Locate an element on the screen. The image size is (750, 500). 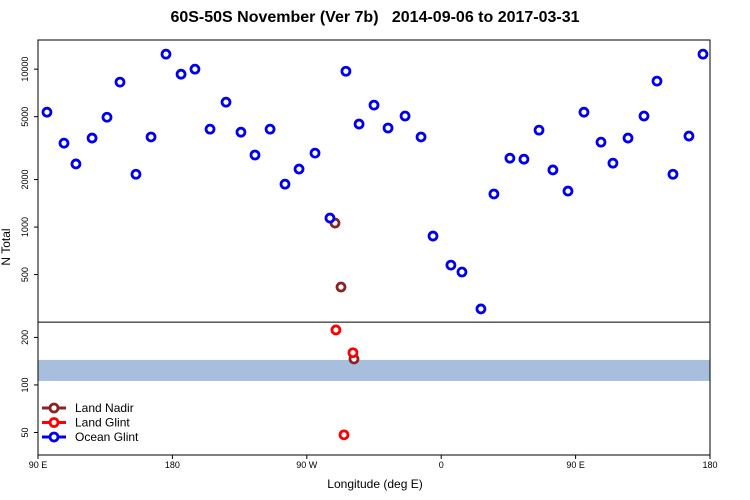
y-tick-label: 50 is located at coordinates (25, 432).